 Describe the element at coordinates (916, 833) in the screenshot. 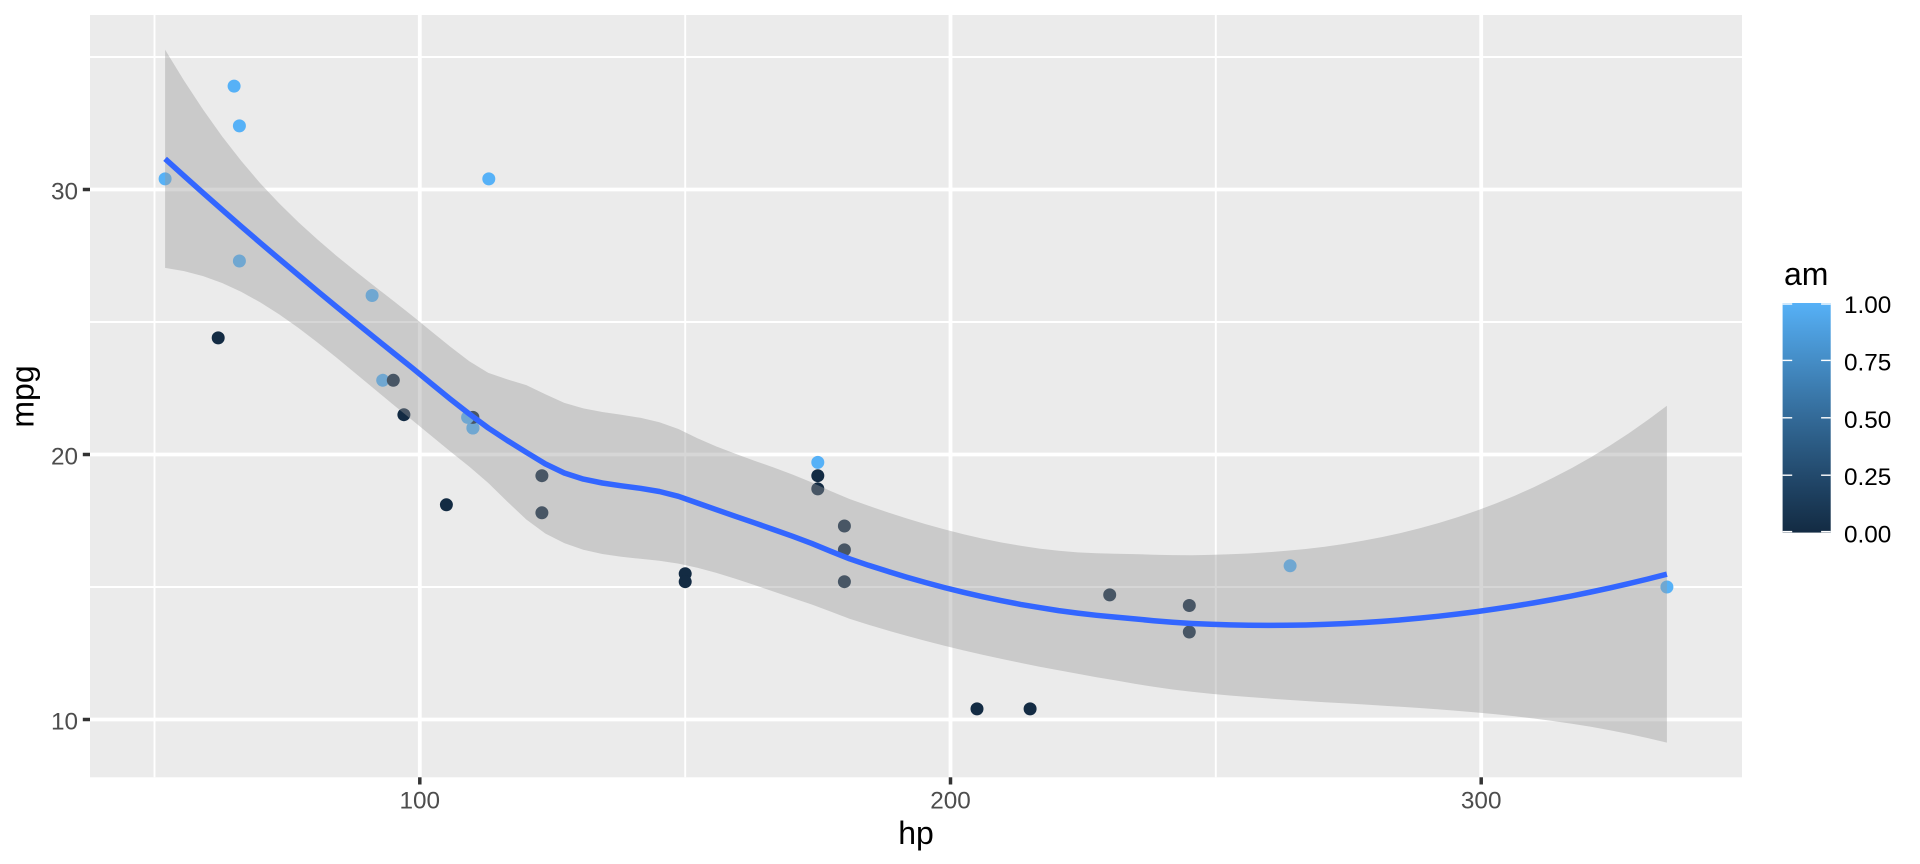

I see `svg-text: hp` at that location.